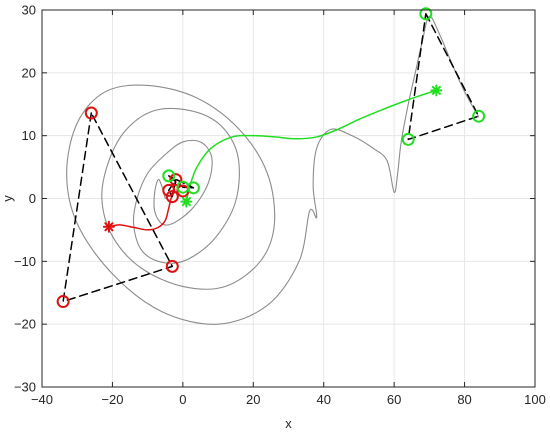 This screenshot has height=433, width=550. I want to click on y-tick-label: 30, so click(29, 10).